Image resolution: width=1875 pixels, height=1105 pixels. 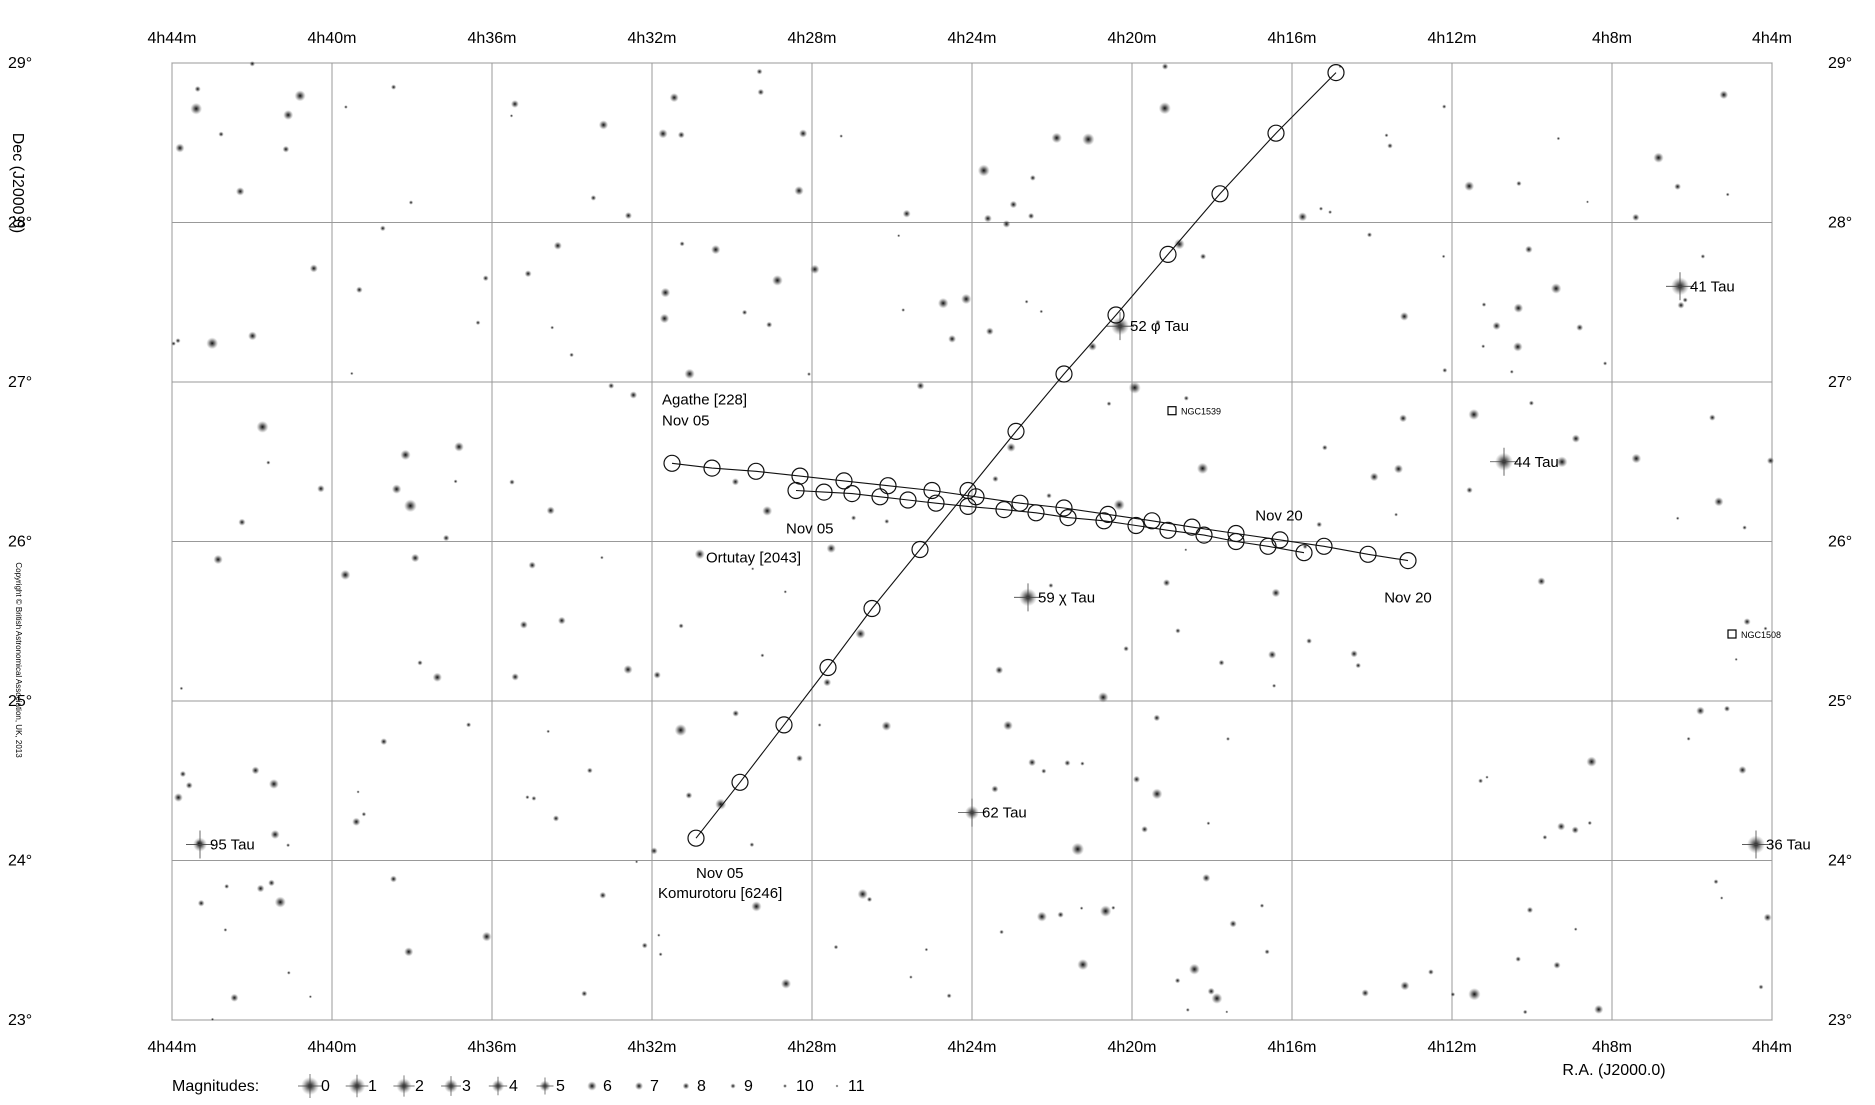 What do you see at coordinates (652, 38) in the screenshot?
I see `ra-tick-label-top: 4h32m` at bounding box center [652, 38].